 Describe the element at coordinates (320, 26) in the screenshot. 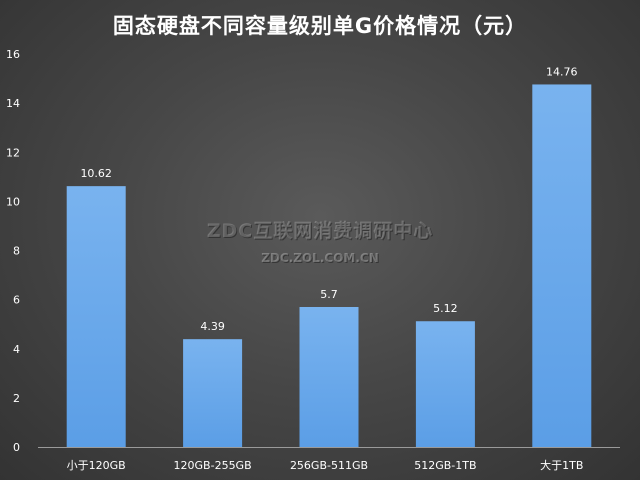

I see `chart-title: 固态硬盘不同容量级别单G价格情况（元）` at that location.